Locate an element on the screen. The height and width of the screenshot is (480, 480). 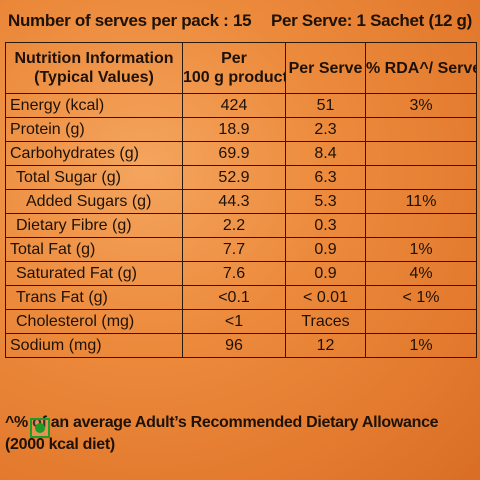
table-row: Protein (g) 18.9 2.3 is located at coordinates (241, 129).